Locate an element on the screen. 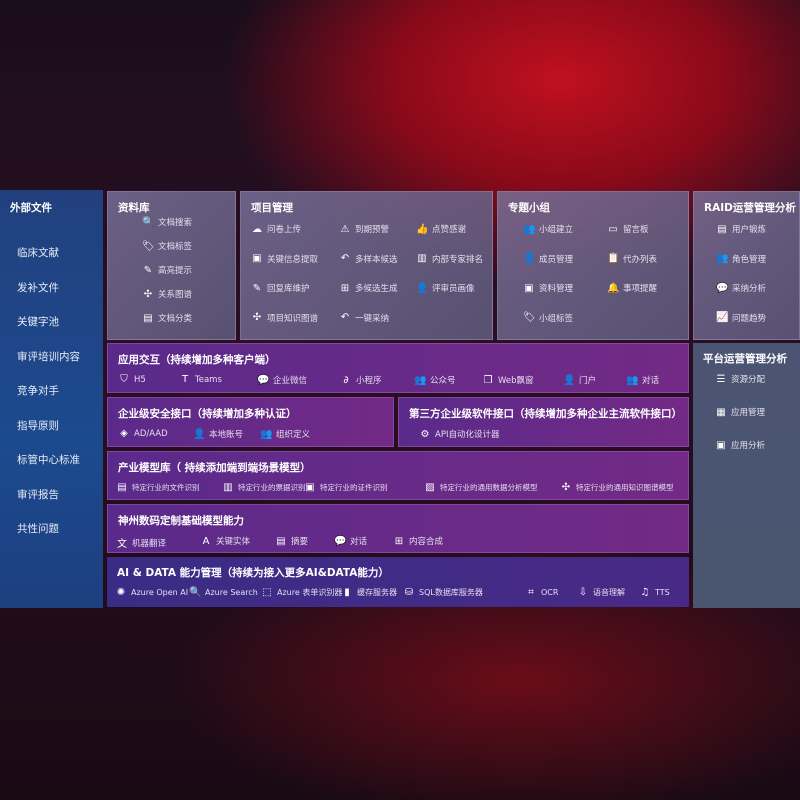 Image resolution: width=800 pixels, height=800 pixels. project-item: ↶ 多样本候选 is located at coordinates (368, 259).